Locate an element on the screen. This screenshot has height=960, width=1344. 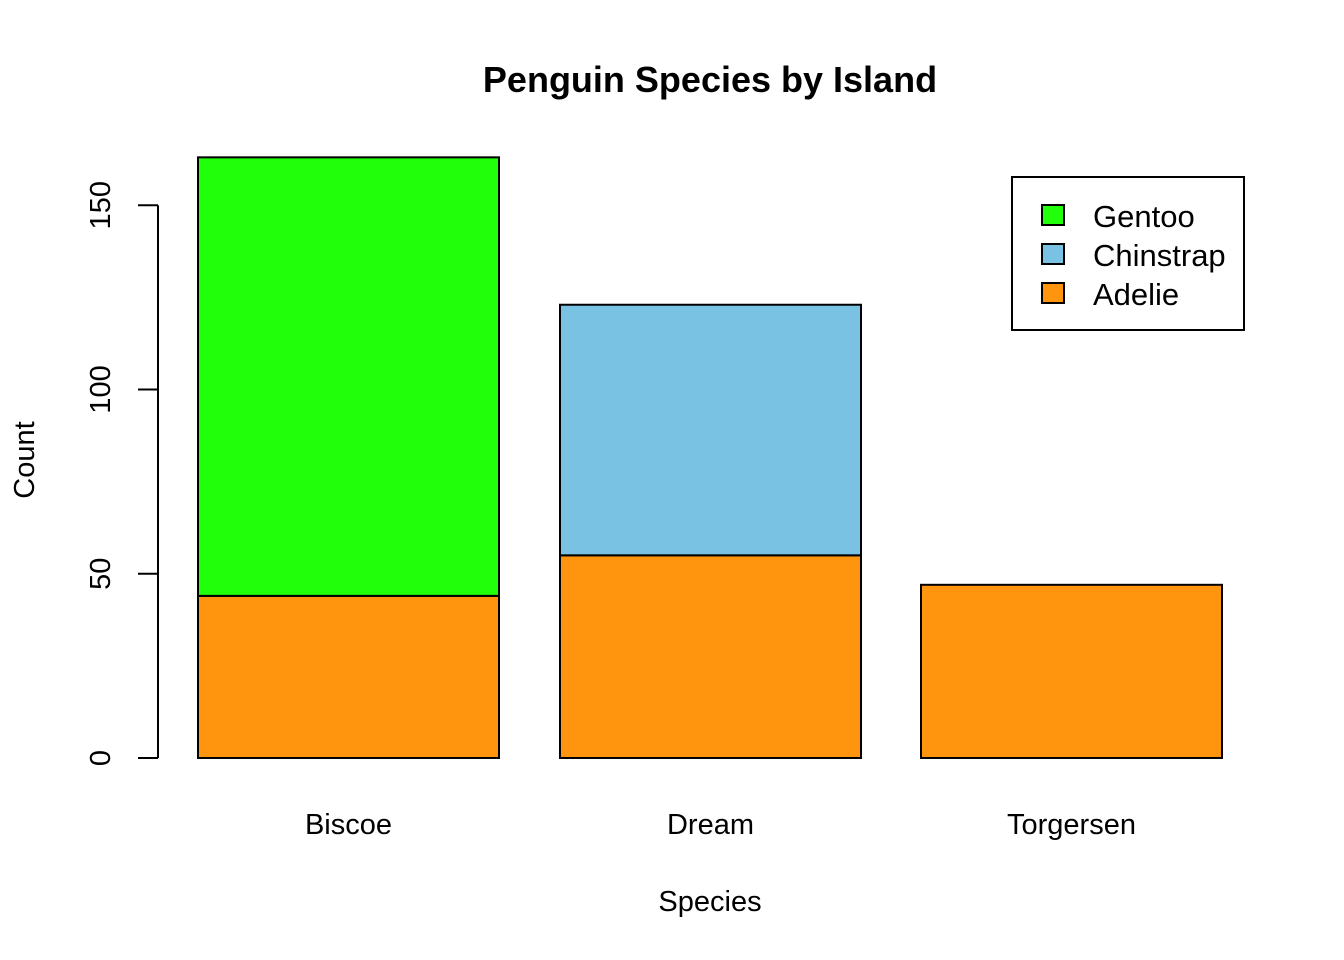
y-tick-label: 0 is located at coordinates (101, 758).